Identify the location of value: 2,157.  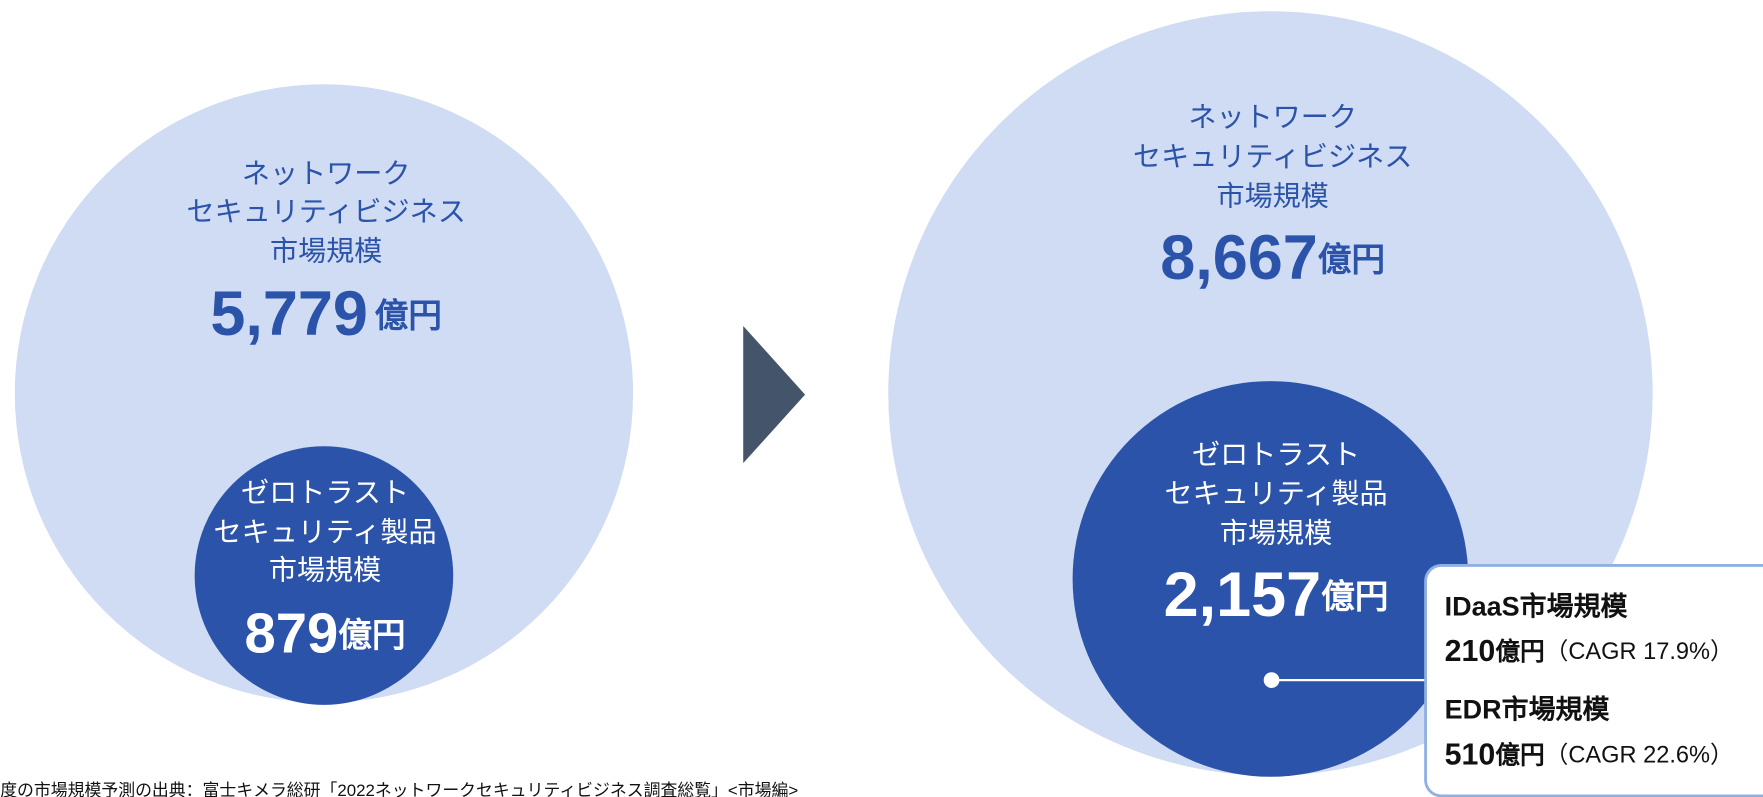
(1242, 595).